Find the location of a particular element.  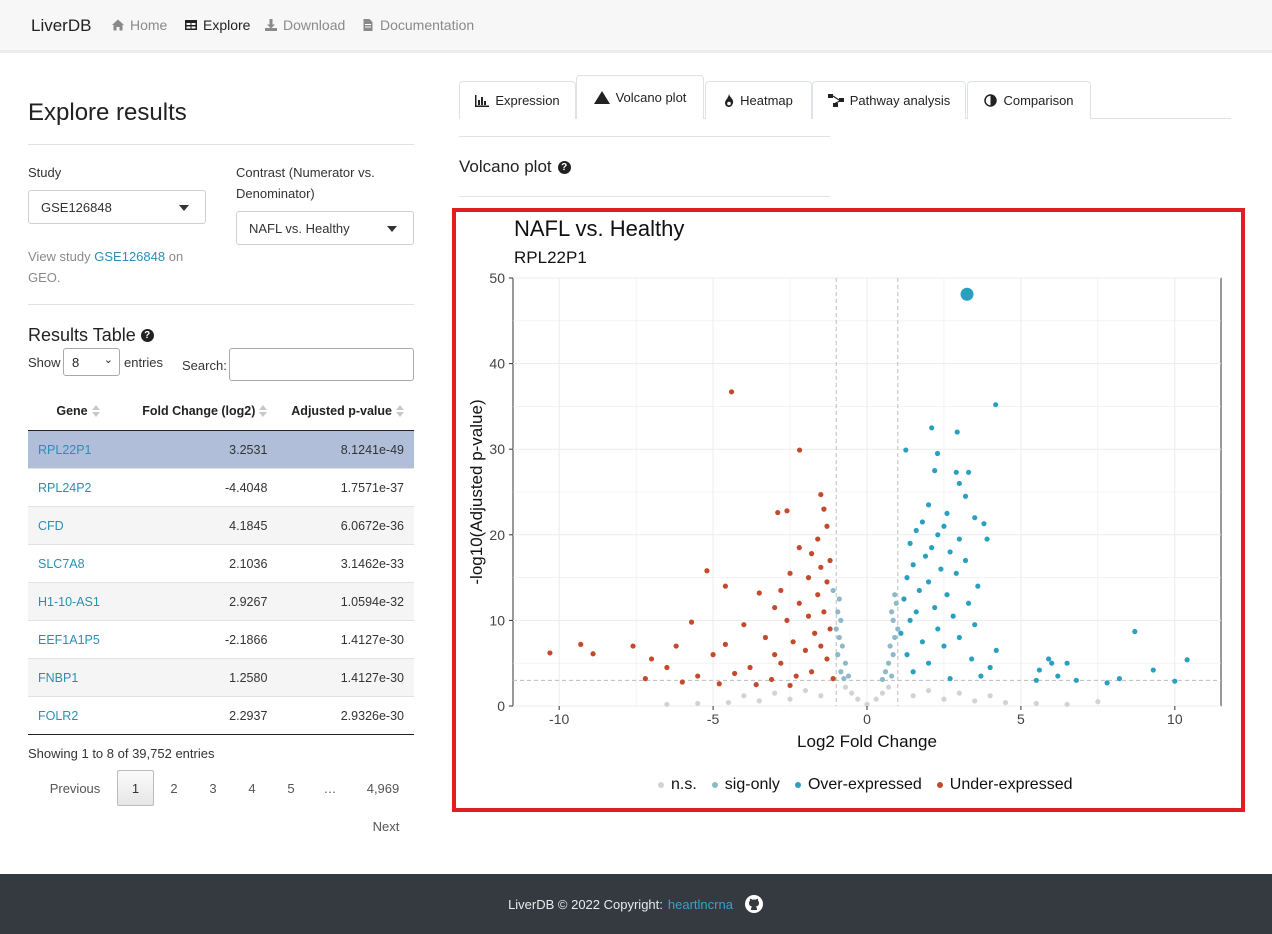

fold-change-cell: -4.4048 is located at coordinates (203, 487).